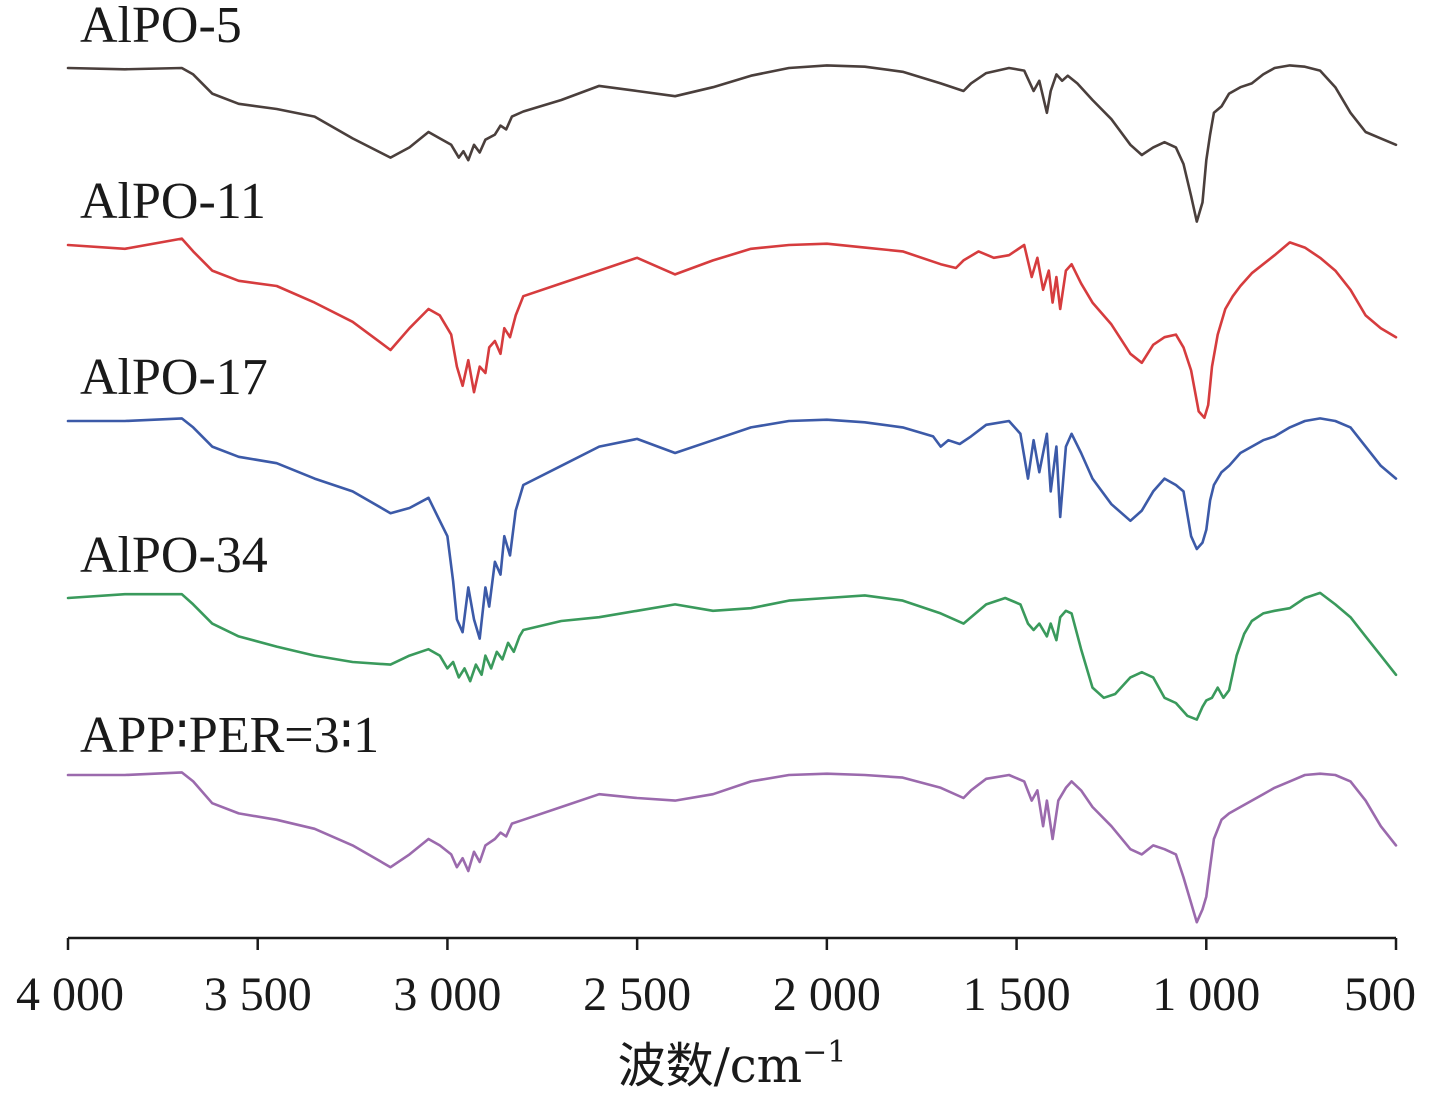  What do you see at coordinates (447, 994) in the screenshot?
I see `x-tick-label-3000: 3 000` at bounding box center [447, 994].